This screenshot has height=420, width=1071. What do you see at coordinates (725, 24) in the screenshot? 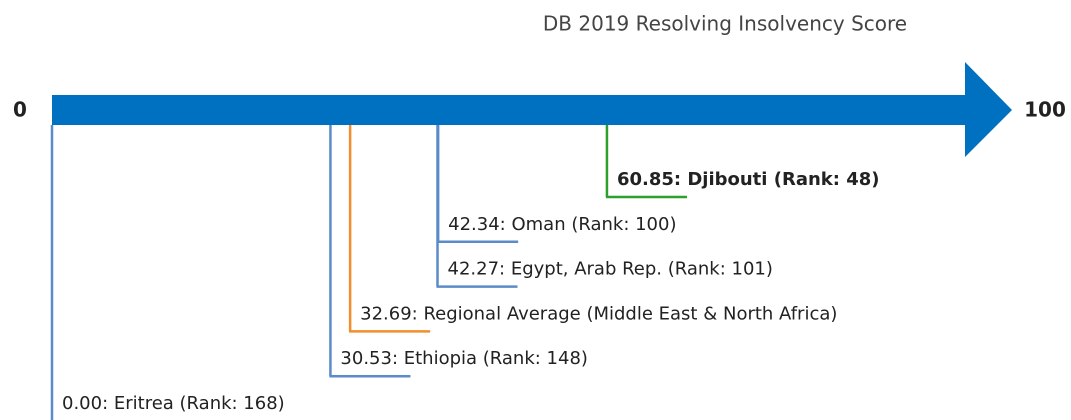
I see `chart-title: DB 2019 Resolving Insolvency Score` at bounding box center [725, 24].